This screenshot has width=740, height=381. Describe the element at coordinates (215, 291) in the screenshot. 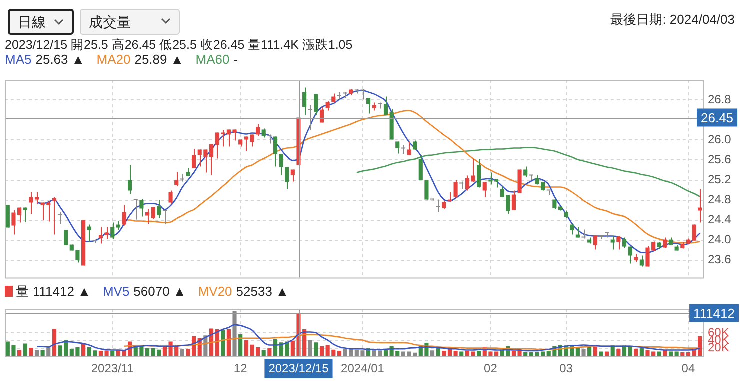

I see `text: MV20` at that location.